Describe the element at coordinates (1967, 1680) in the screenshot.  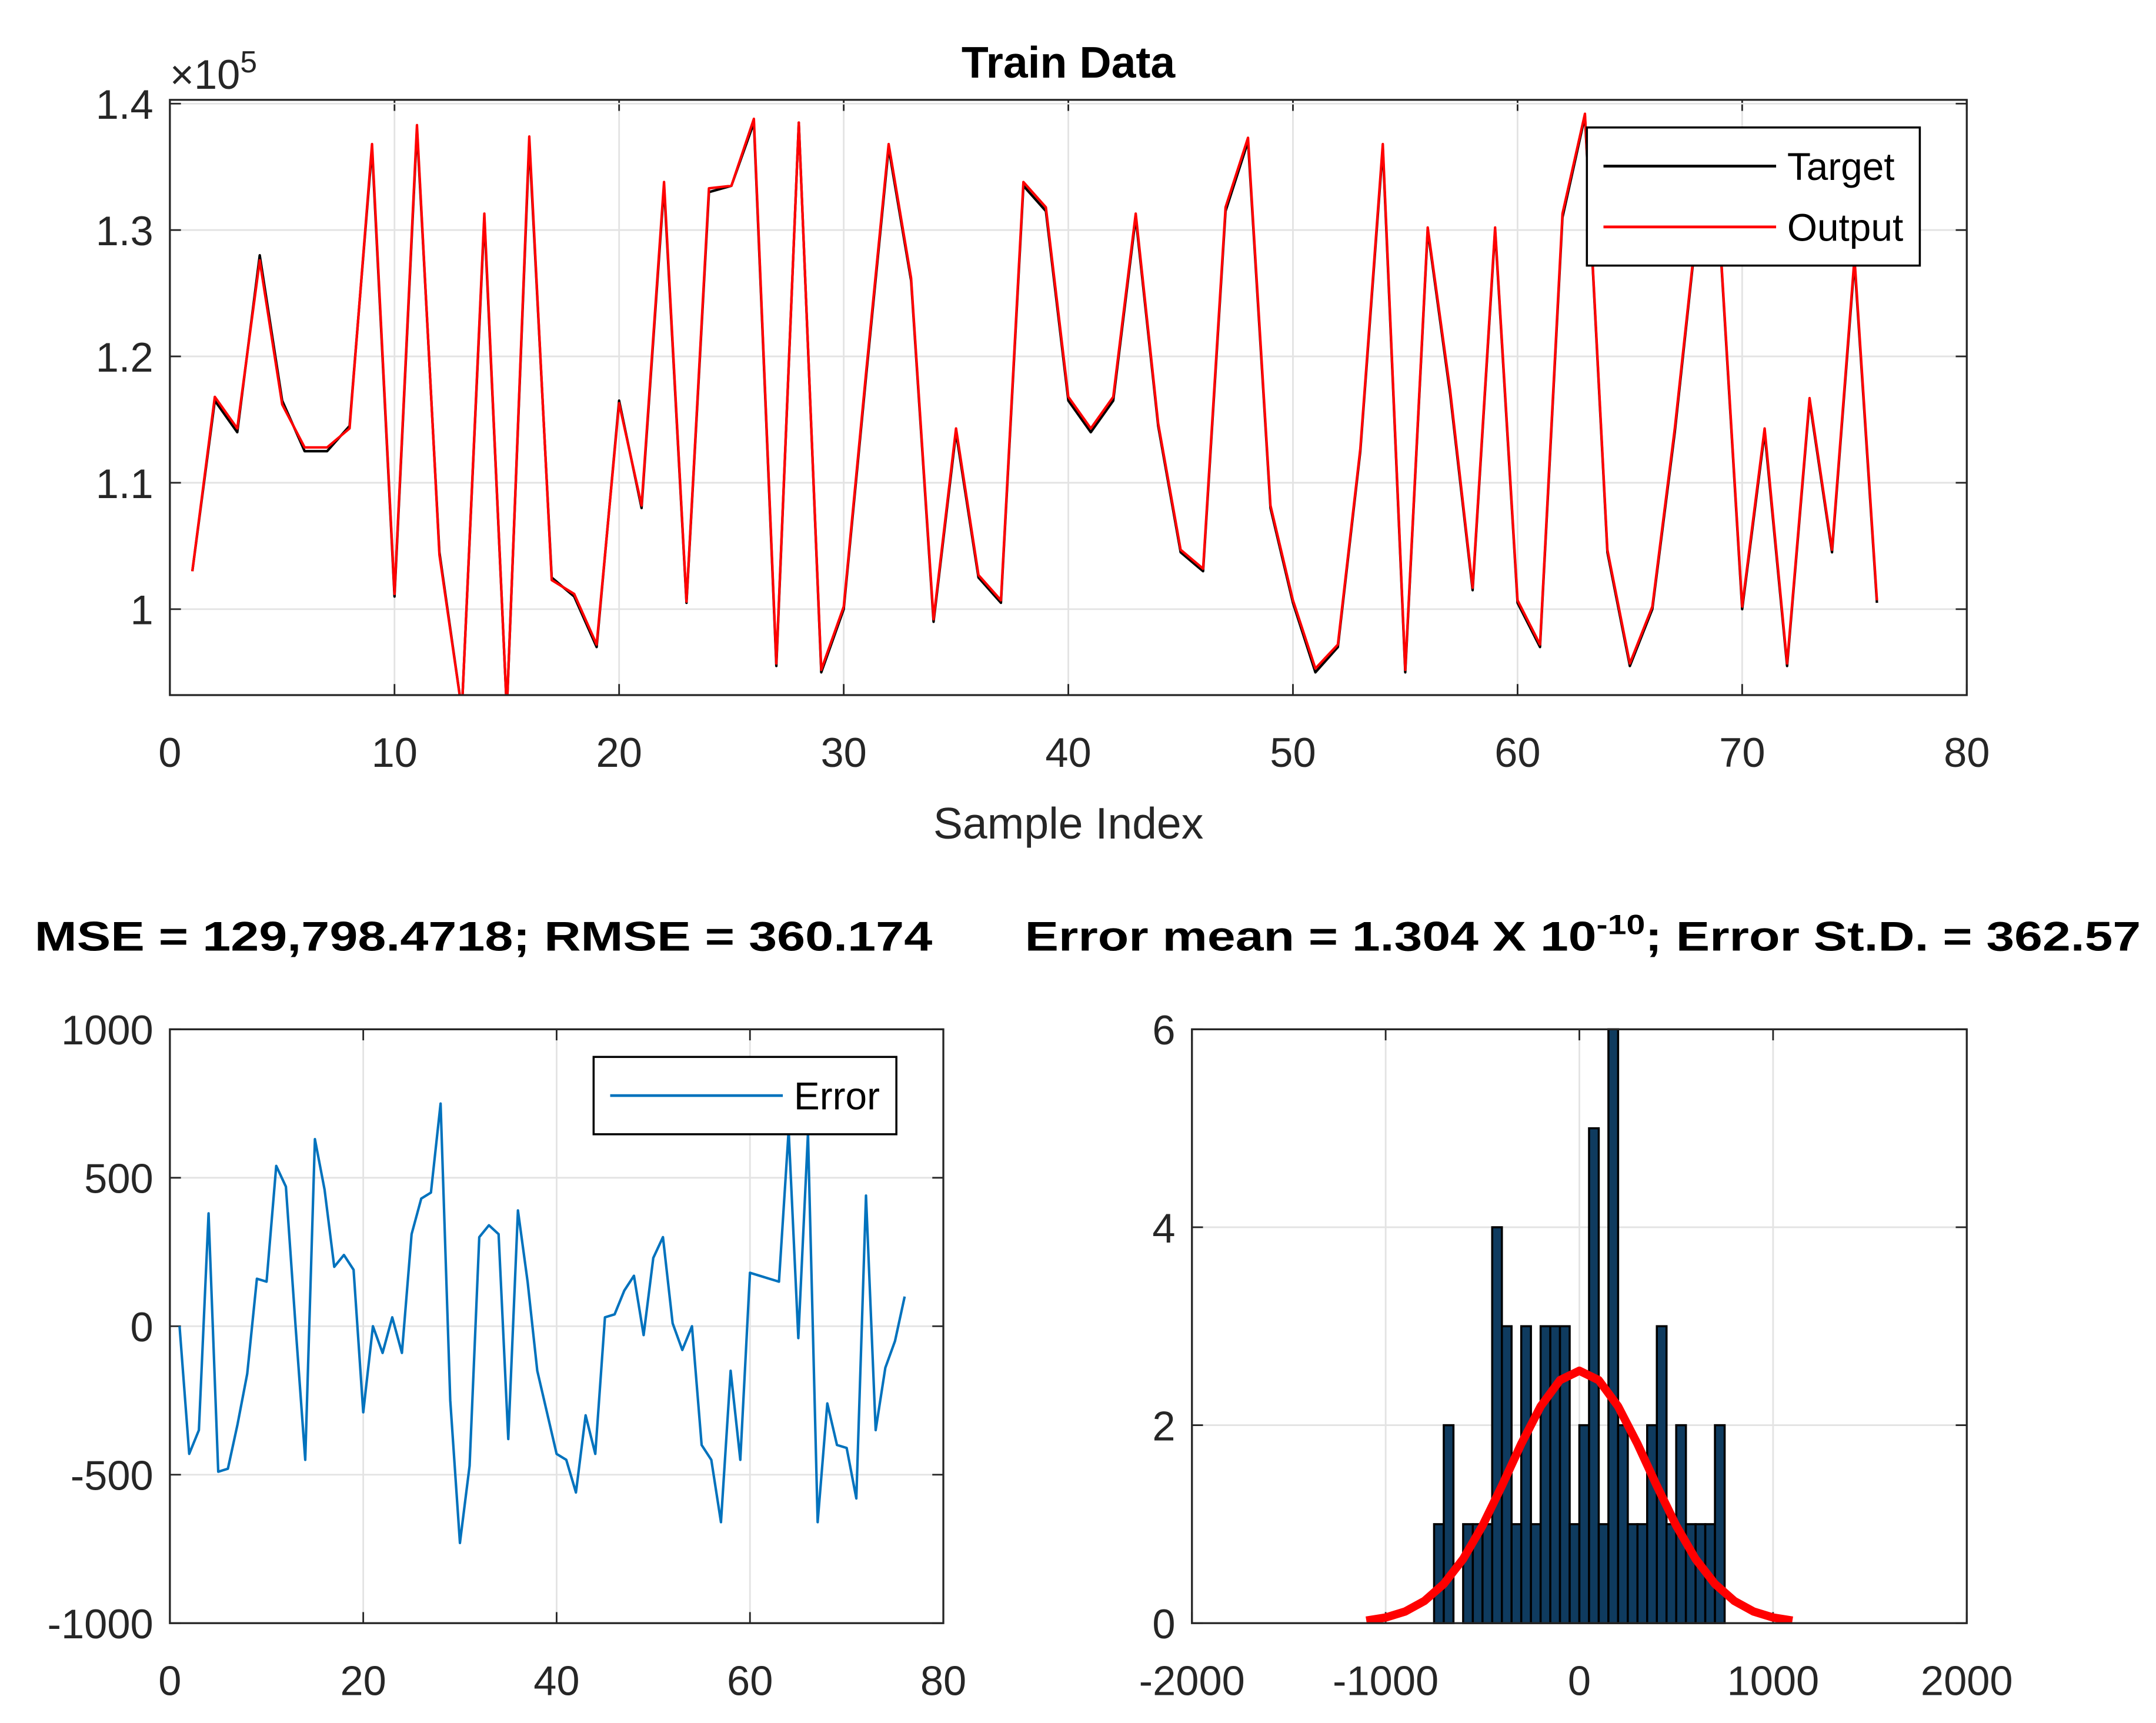
I see `x-tick-label: 2000` at that location.